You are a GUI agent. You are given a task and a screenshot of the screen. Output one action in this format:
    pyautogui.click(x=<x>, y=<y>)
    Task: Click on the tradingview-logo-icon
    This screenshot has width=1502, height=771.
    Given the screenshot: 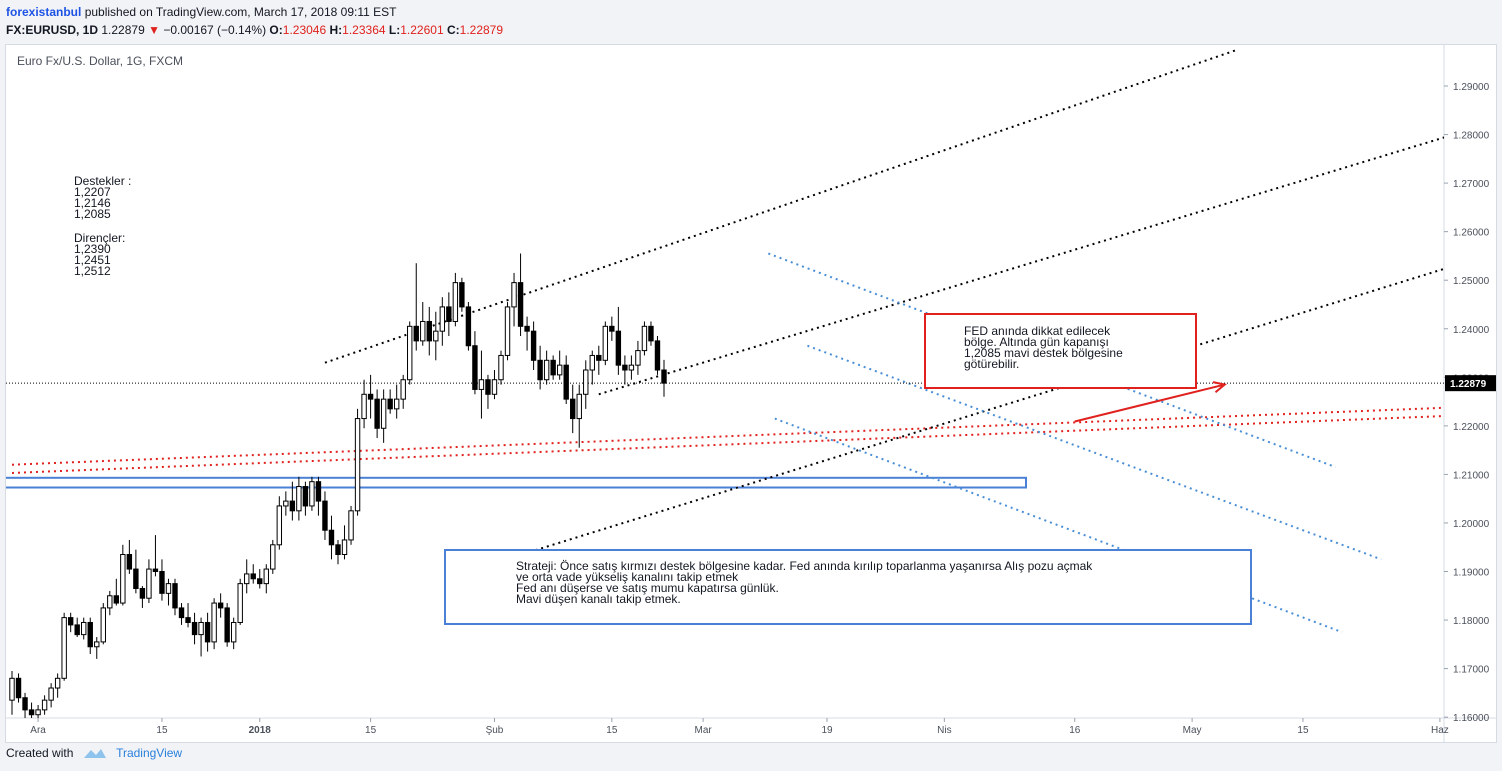 What is the action you would take?
    pyautogui.click(x=95, y=753)
    